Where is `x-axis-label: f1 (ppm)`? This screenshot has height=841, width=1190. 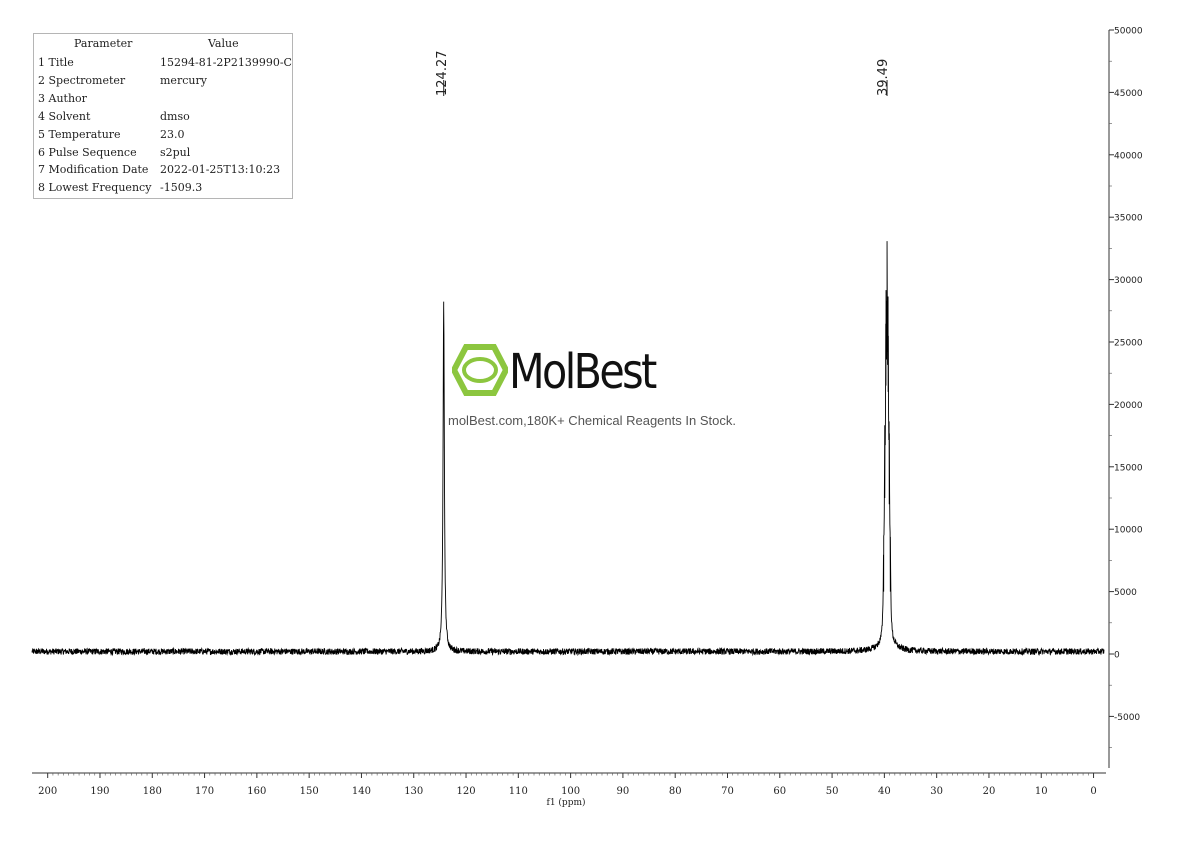 x-axis-label: f1 (ppm) is located at coordinates (566, 802).